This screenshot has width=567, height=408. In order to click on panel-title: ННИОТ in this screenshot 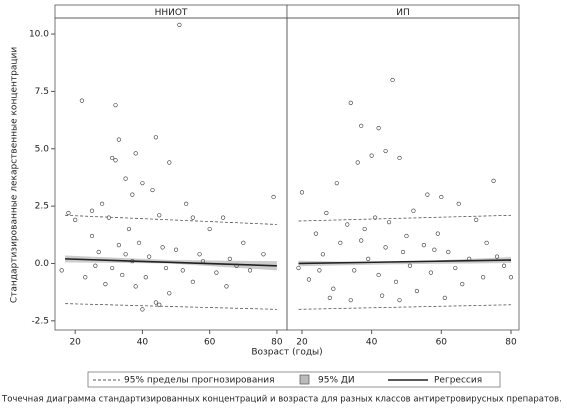, I will do `click(171, 13)`.